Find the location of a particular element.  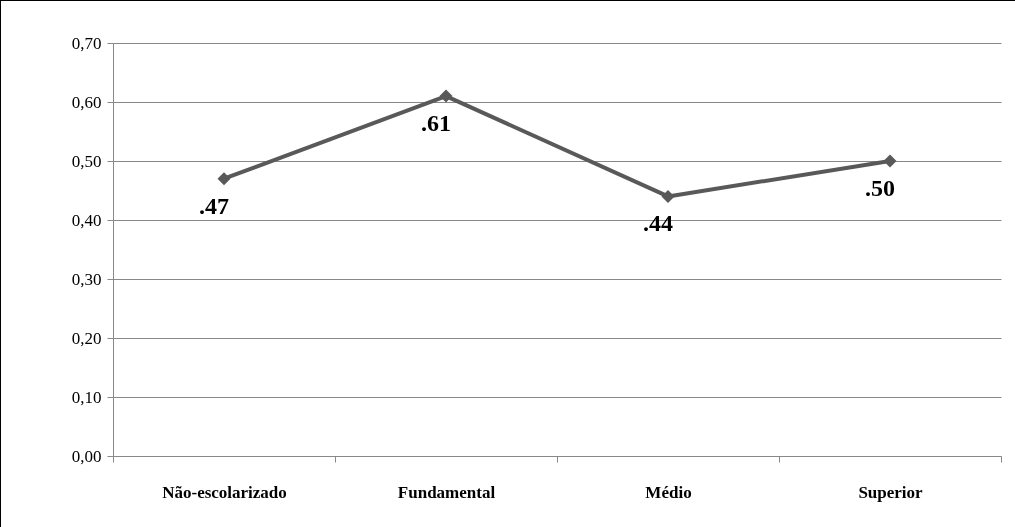

y-tick-label: 0,20 is located at coordinates (86, 338).